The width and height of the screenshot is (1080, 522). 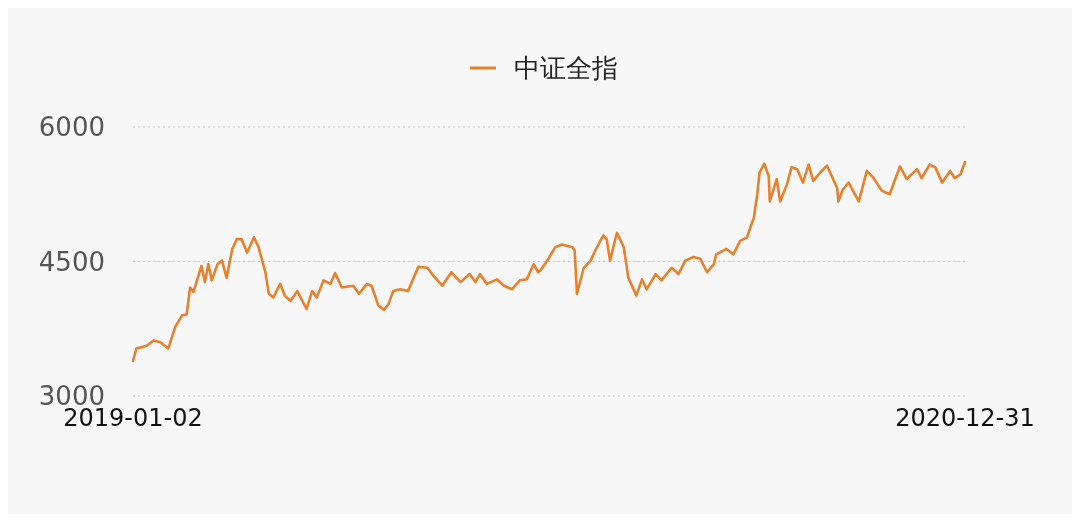 What do you see at coordinates (965, 418) in the screenshot?
I see `x-tick-label: 2020-12-31` at bounding box center [965, 418].